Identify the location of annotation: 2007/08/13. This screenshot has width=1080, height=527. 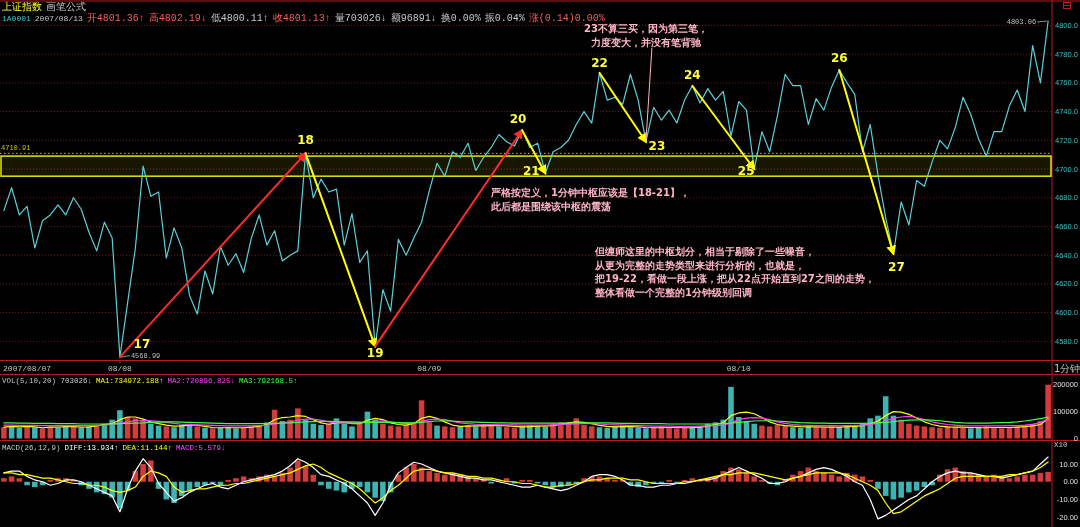
(59, 18).